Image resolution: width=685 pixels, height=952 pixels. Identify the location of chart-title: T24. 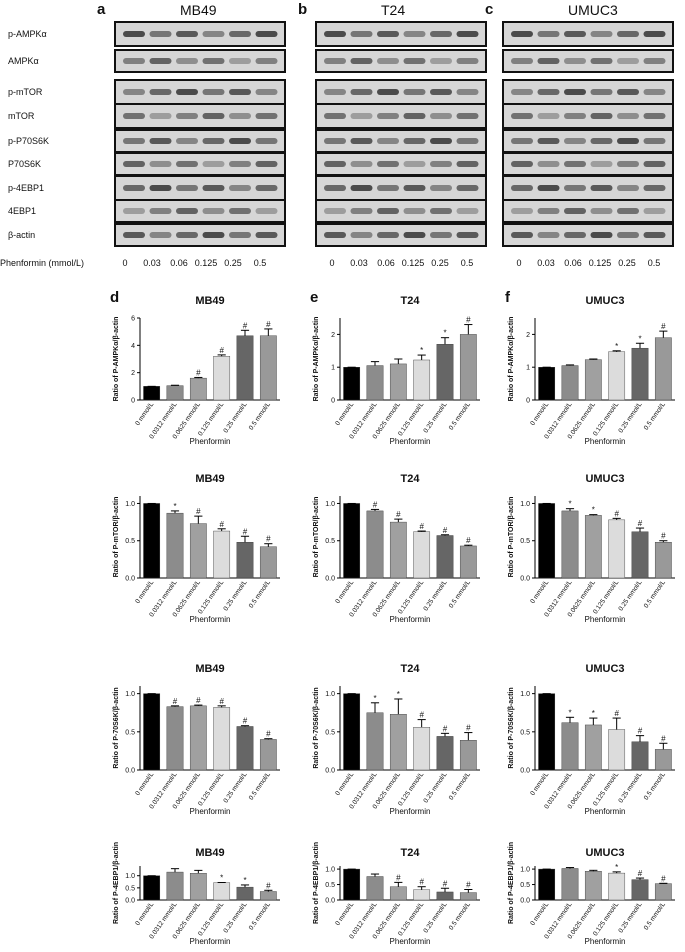
(411, 669).